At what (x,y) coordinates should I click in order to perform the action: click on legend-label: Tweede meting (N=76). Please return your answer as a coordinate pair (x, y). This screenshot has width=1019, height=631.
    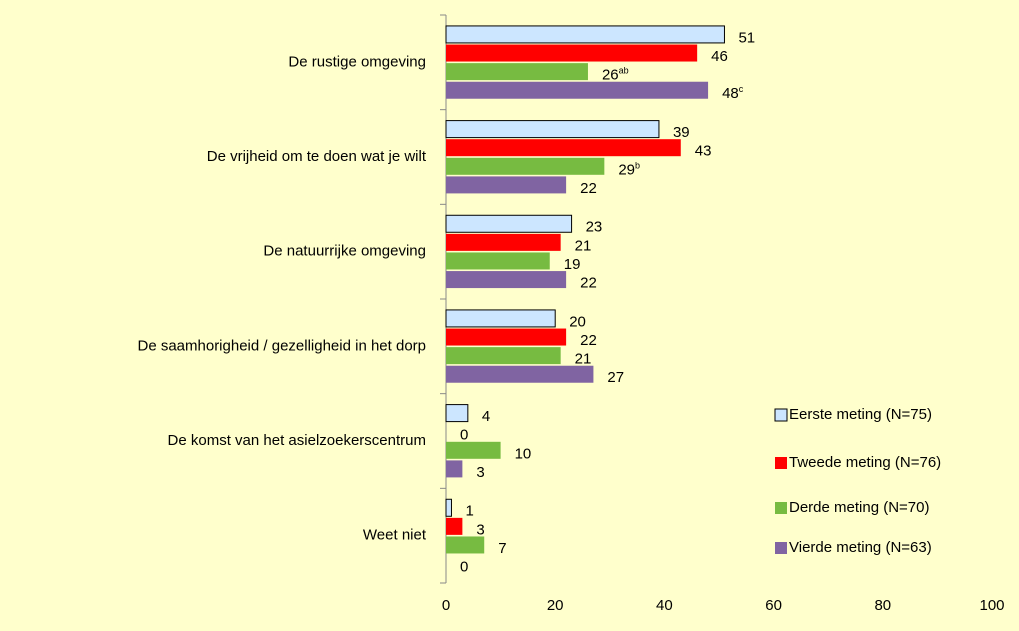
    Looking at the image, I should click on (865, 462).